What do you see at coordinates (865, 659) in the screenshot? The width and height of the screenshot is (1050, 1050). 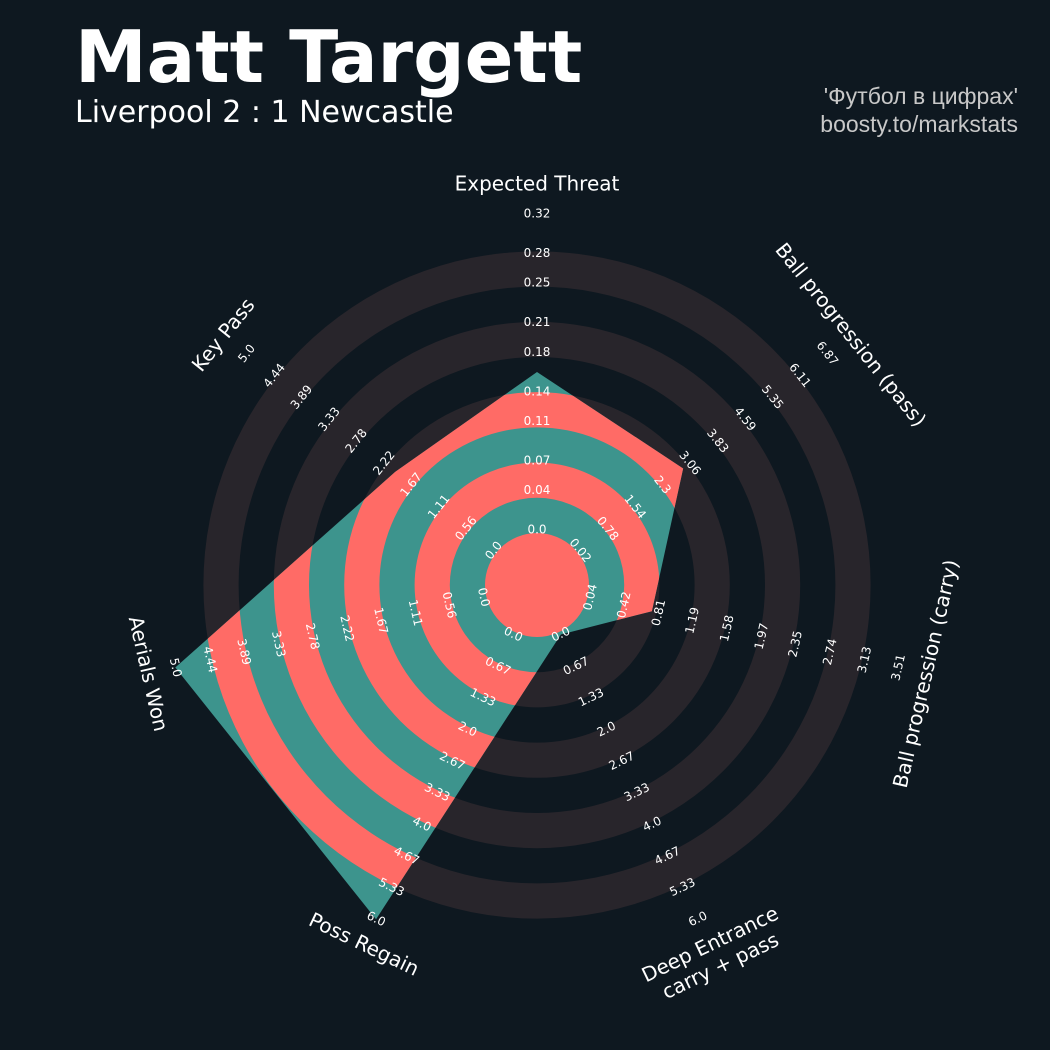 I see `tick-label: 3.13` at bounding box center [865, 659].